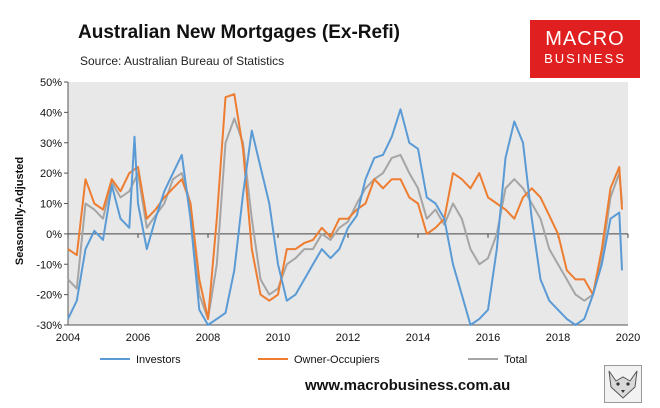  Describe the element at coordinates (558, 338) in the screenshot. I see `x-tick-label: 2018` at that location.